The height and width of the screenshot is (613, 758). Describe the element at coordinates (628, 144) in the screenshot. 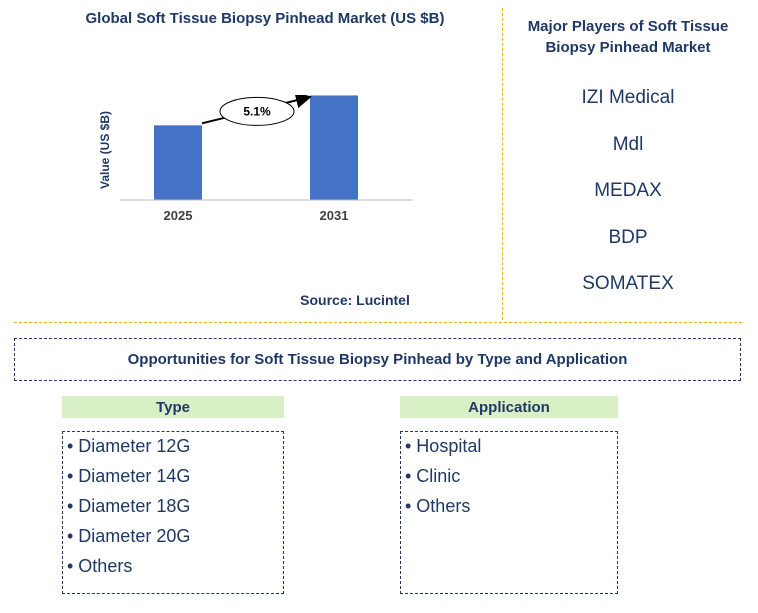

I see `player-item: Mdl` at that location.